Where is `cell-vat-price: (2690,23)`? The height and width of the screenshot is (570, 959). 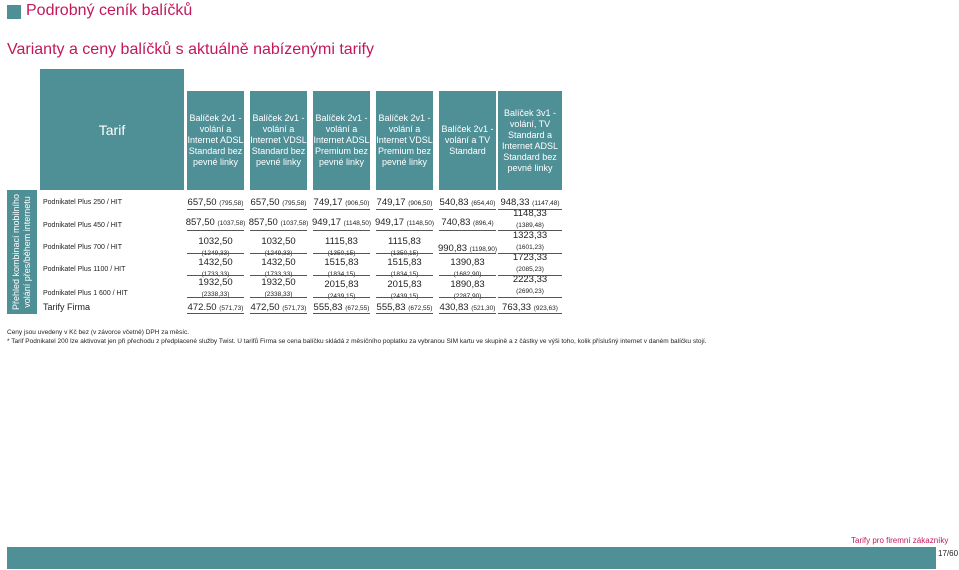 cell-vat-price: (2690,23) is located at coordinates (530, 291).